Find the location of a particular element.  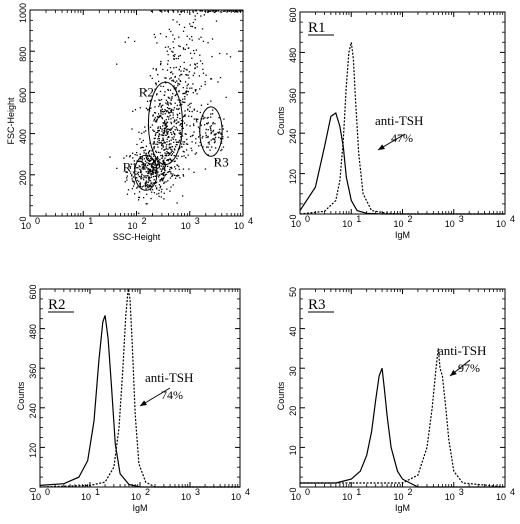

y-tick-label: 30 is located at coordinates (293, 371).